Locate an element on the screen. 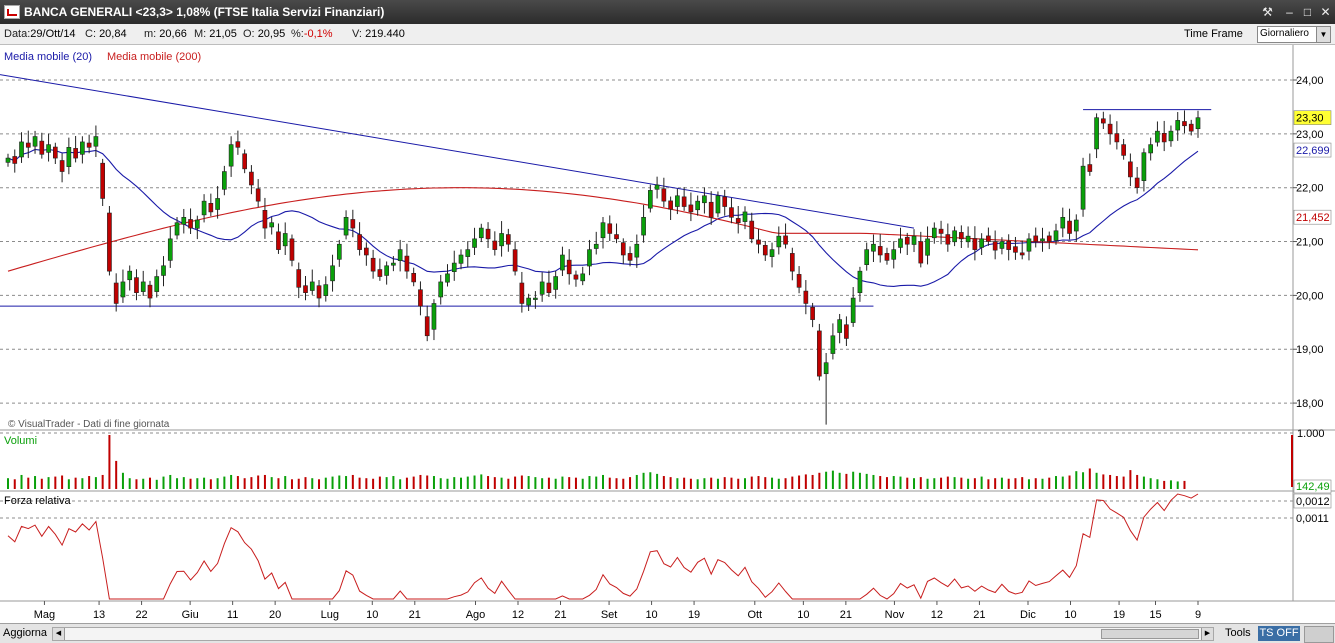 The width and height of the screenshot is (1335, 643). volume-bars is located at coordinates (596, 462).